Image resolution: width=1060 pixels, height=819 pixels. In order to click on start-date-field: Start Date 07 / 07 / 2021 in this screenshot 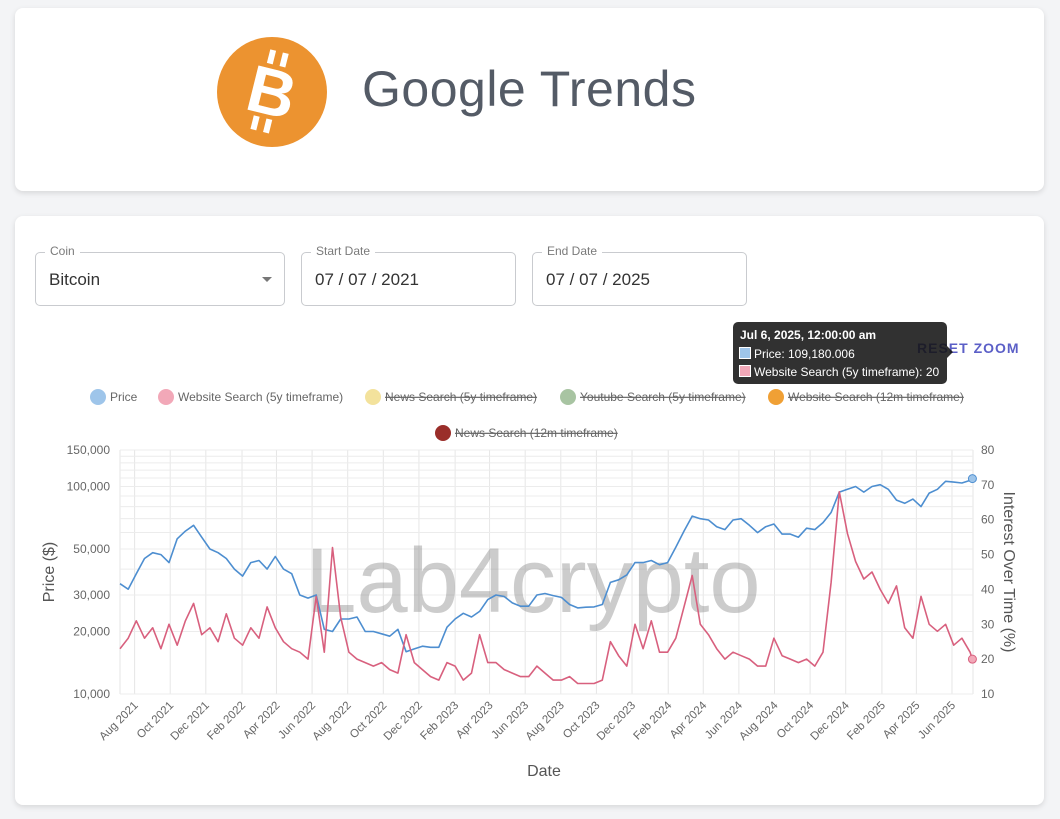, I will do `click(408, 275)`.